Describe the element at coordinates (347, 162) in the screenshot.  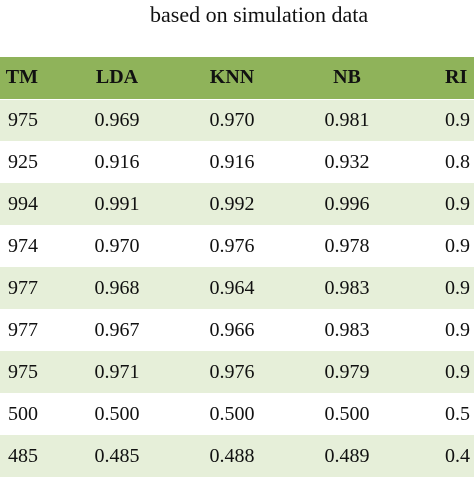
I see `table-cell: 0.932` at that location.